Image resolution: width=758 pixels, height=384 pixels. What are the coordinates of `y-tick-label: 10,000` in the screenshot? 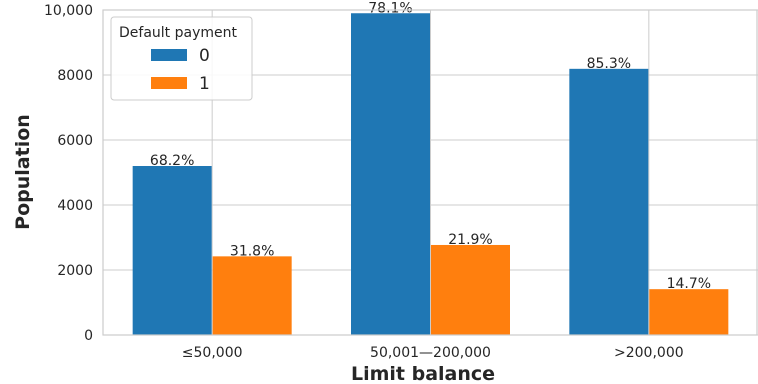 It's located at (68, 11).